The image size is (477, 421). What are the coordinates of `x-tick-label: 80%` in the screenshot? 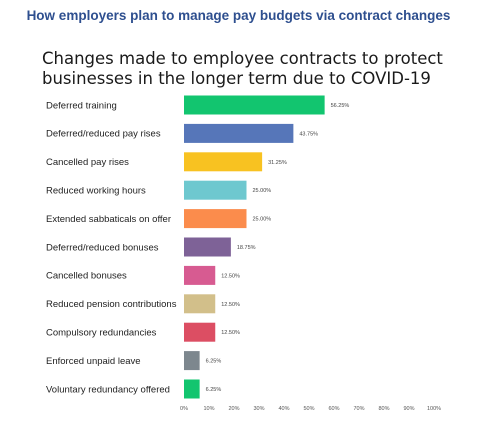 It's located at (383, 409).